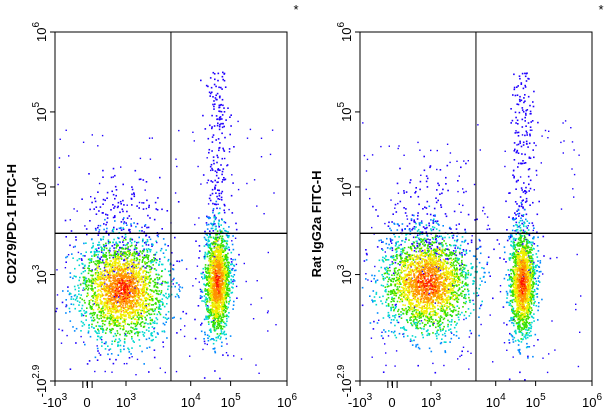  I want to click on y-axis-label: CD279/PD-1 FITC-H, so click(11, 224).